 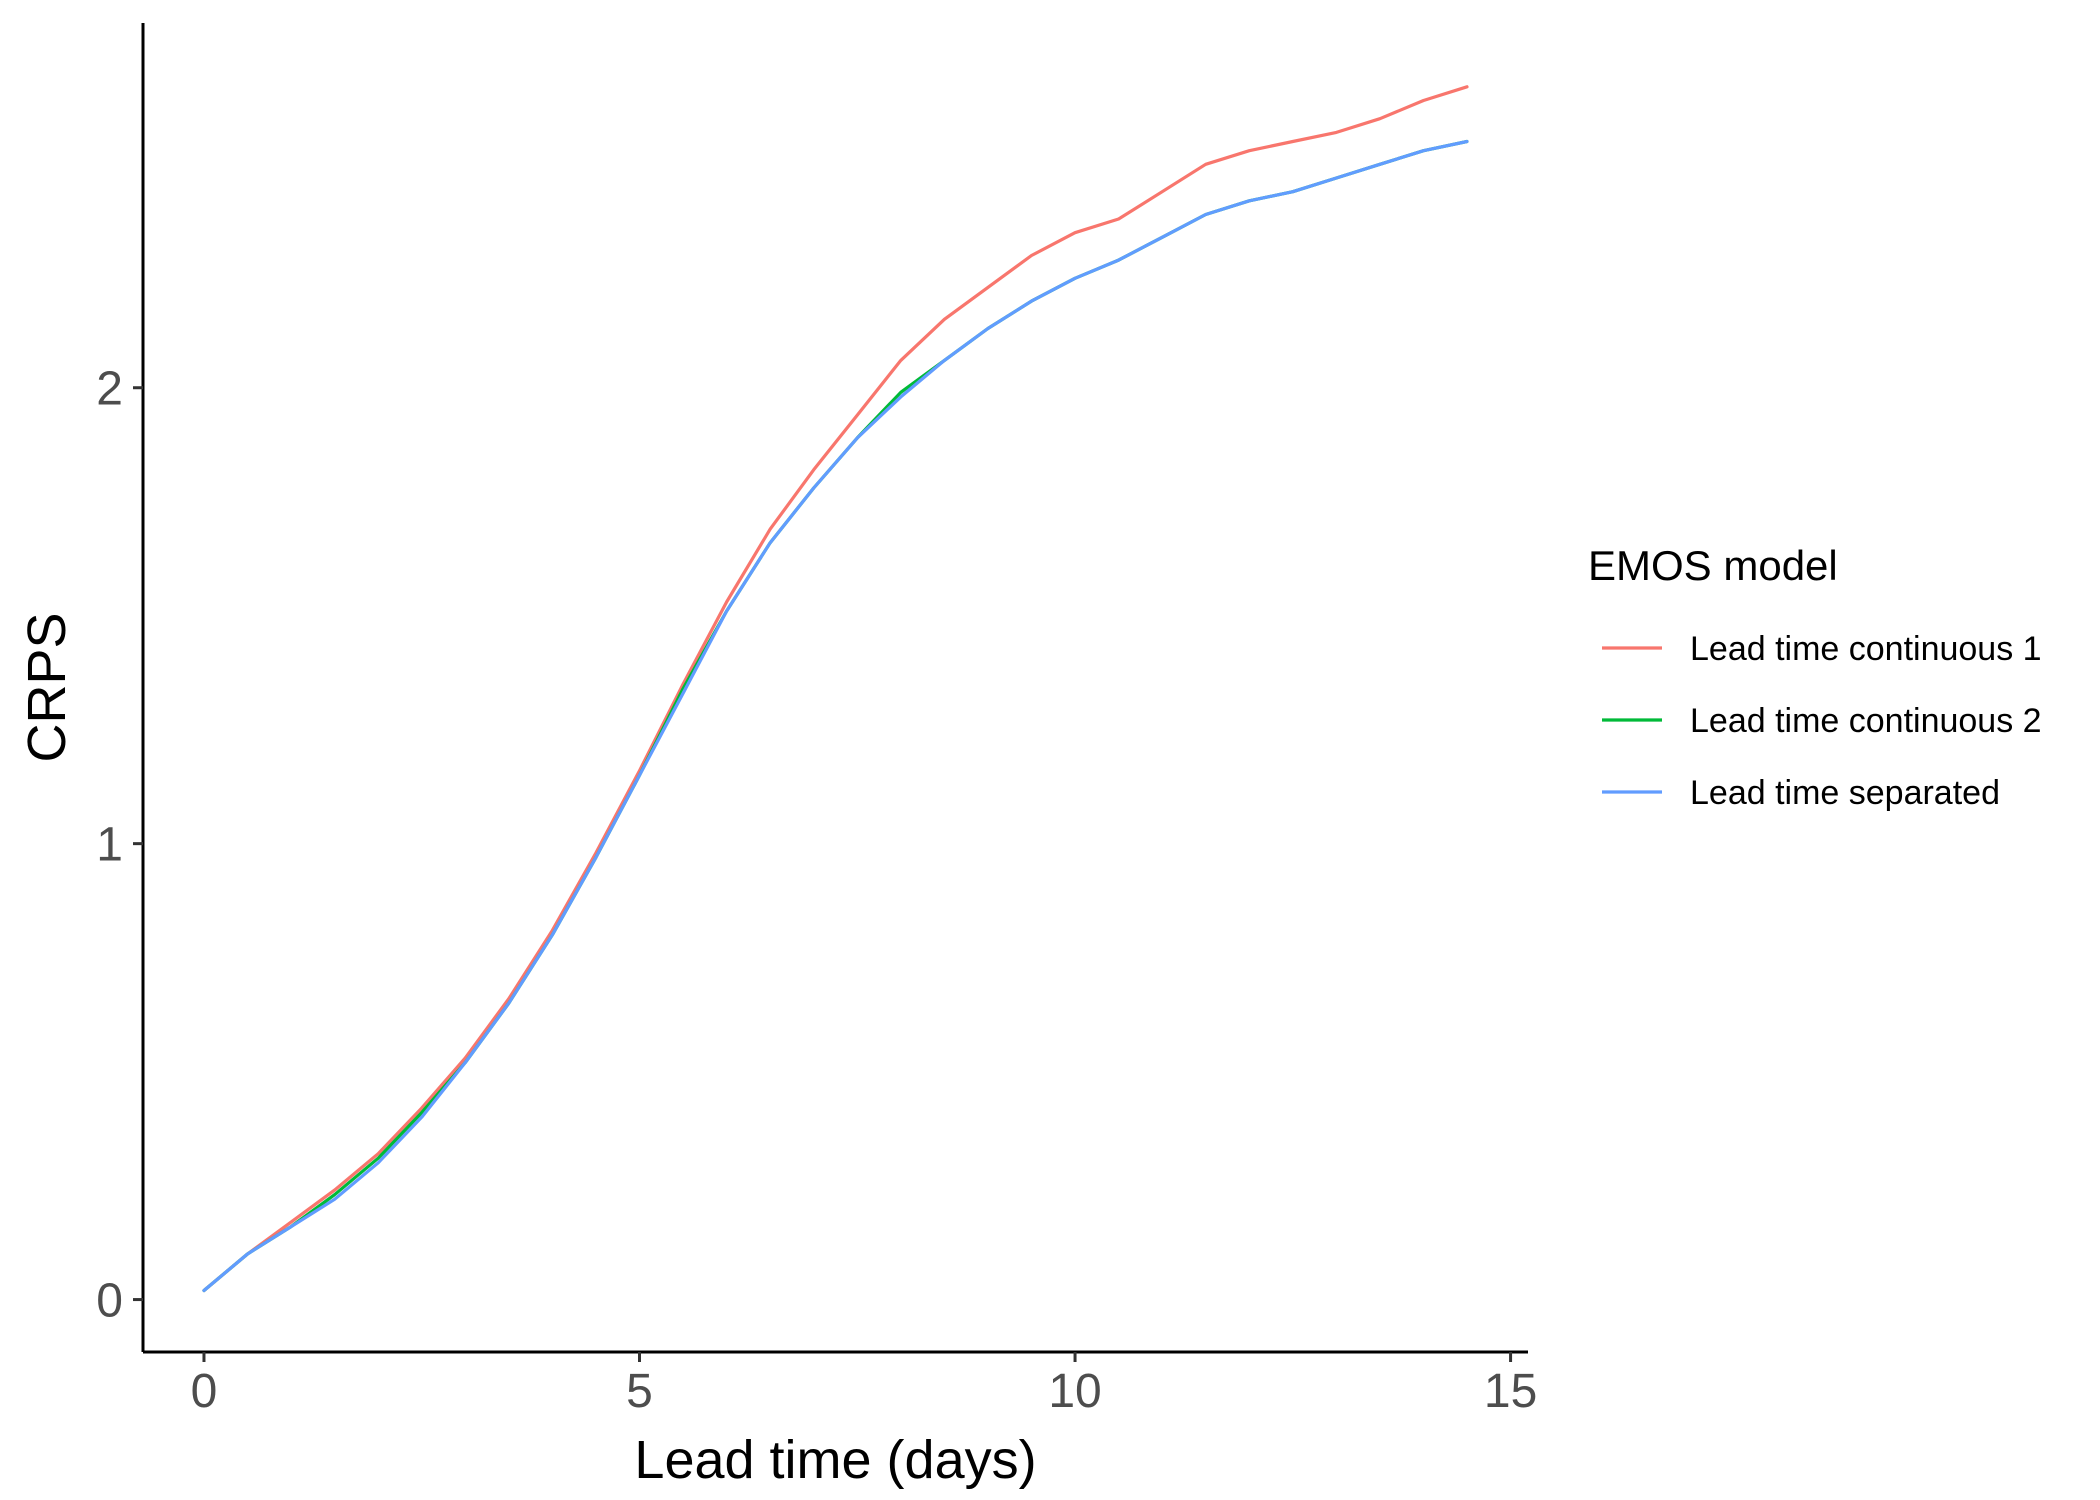 I want to click on x-tick-label: 10, so click(x=1074, y=1391).